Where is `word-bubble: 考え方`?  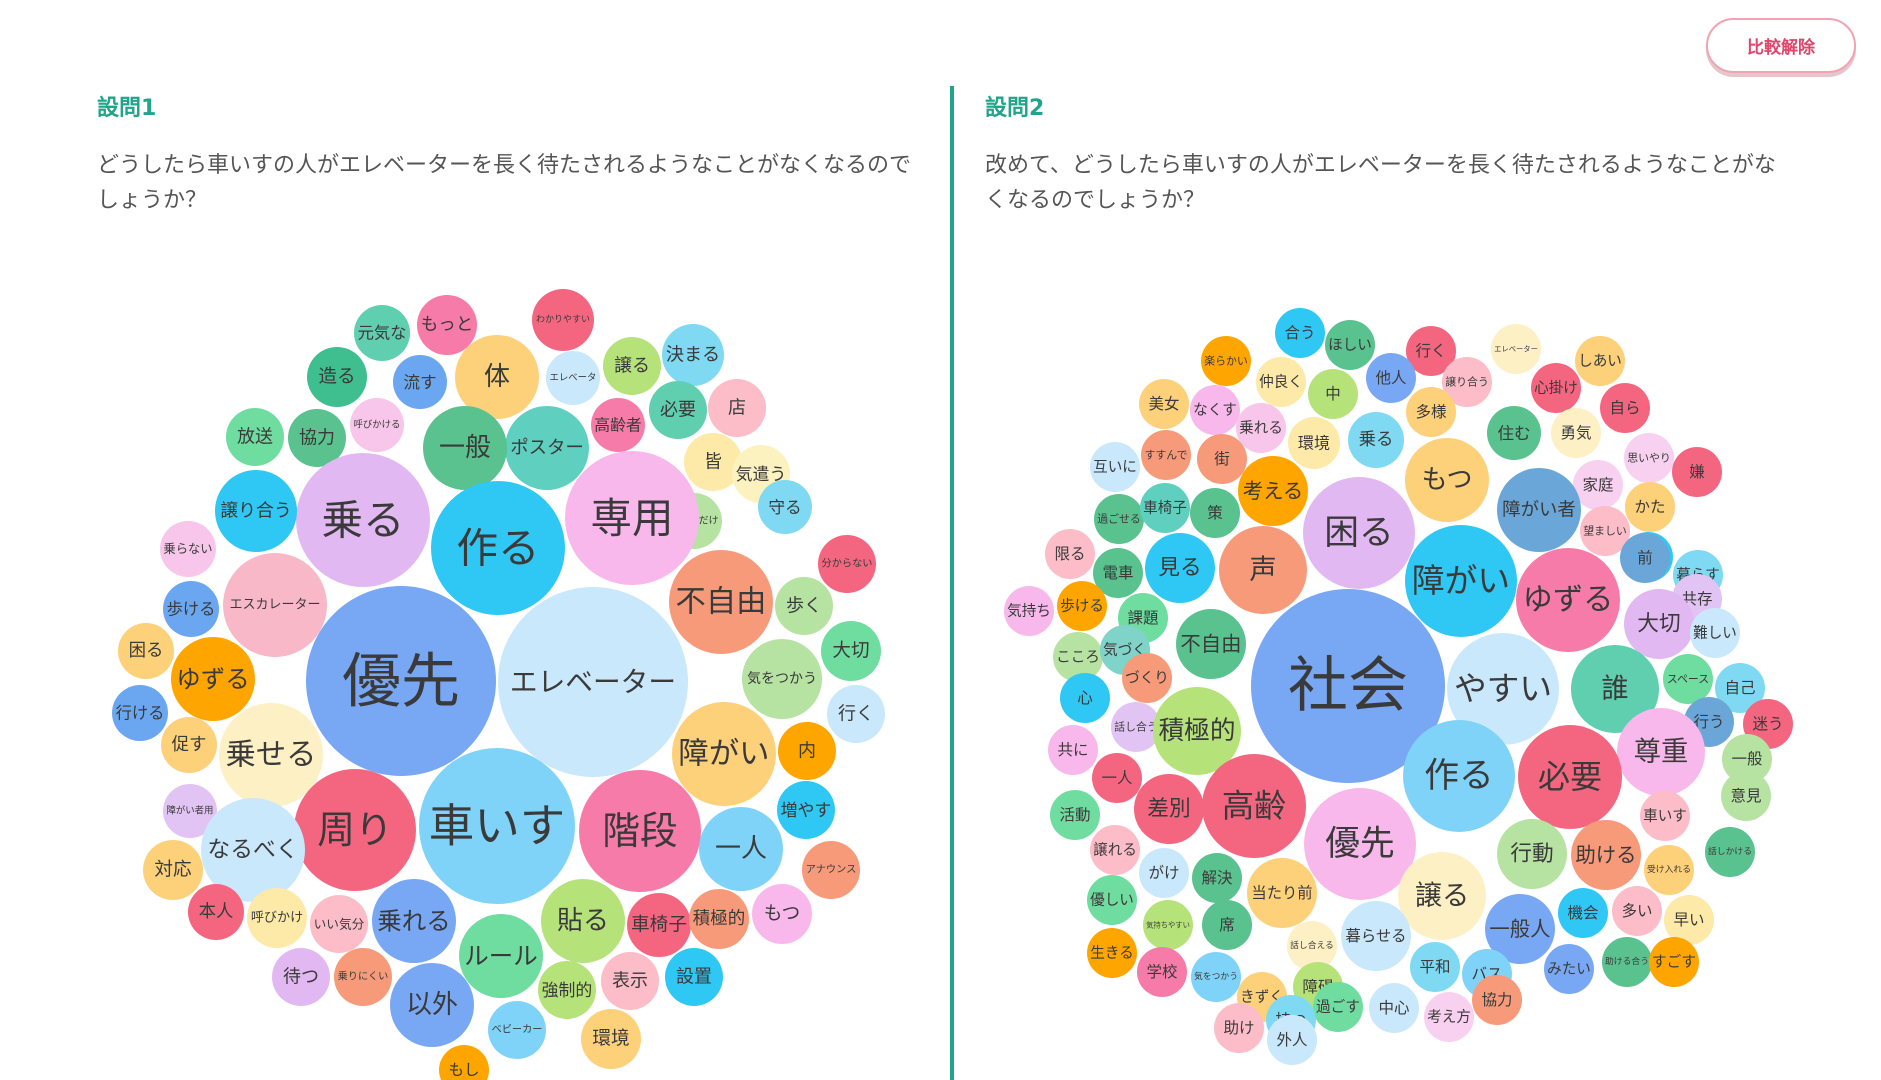
word-bubble: 考え方 is located at coordinates (1449, 1017).